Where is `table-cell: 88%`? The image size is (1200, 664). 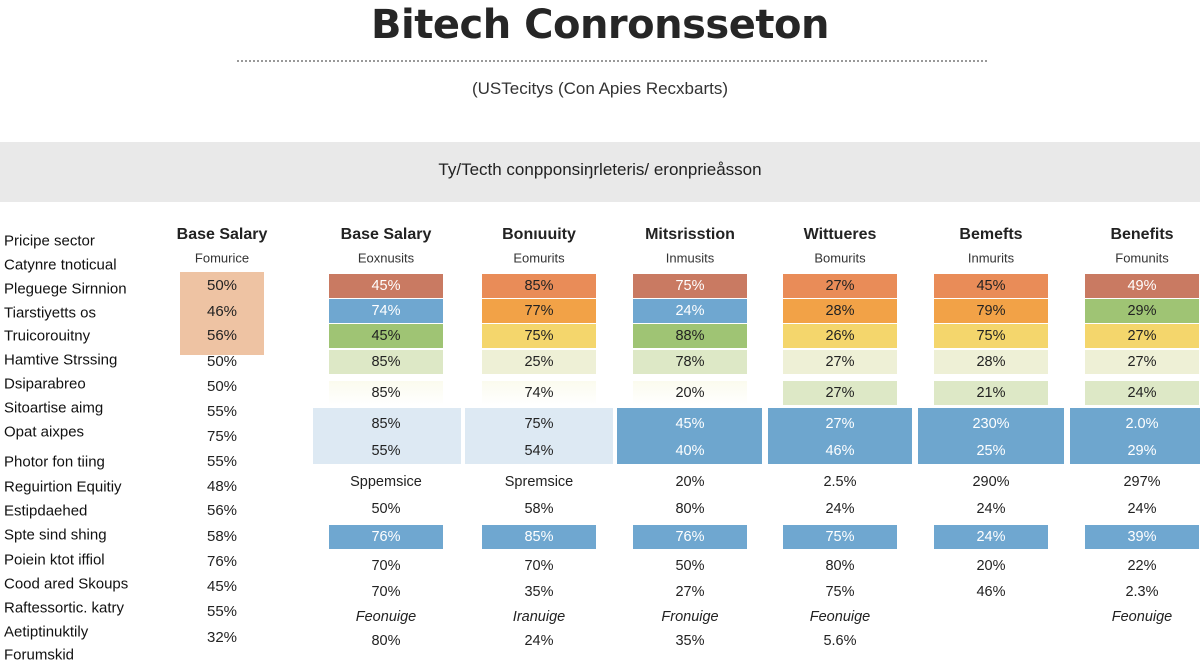 table-cell: 88% is located at coordinates (690, 336).